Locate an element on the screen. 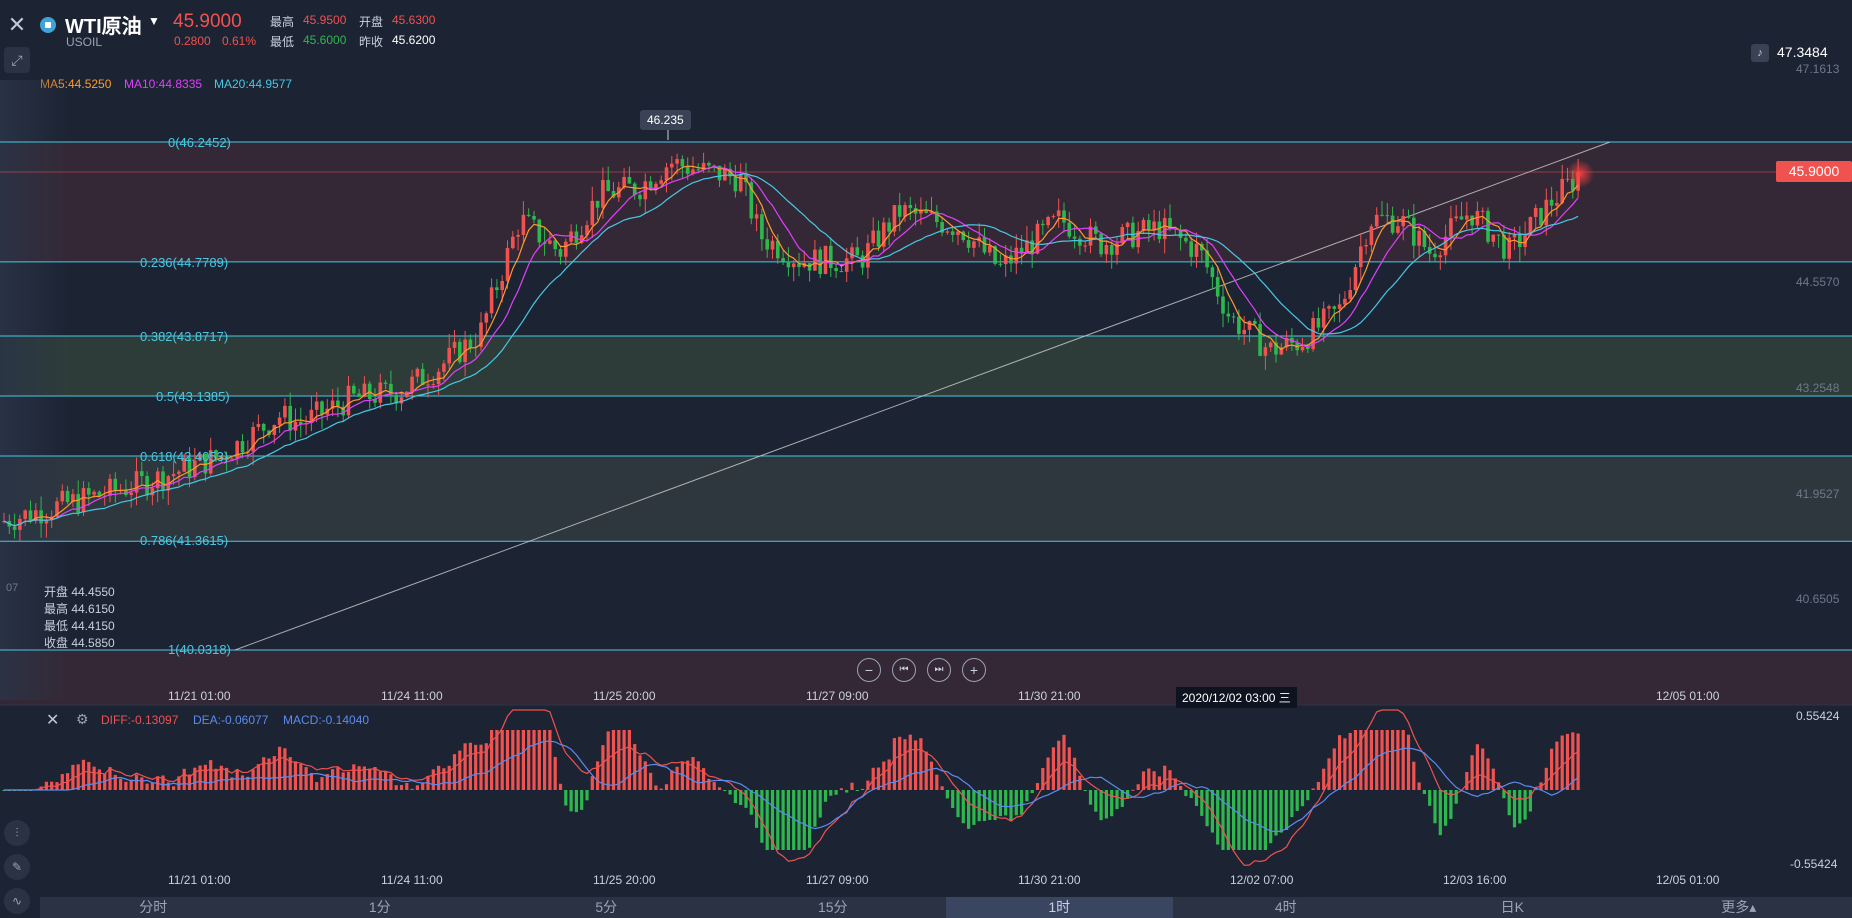 This screenshot has height=918, width=1852. chevron-down-icon: ▼ is located at coordinates (154, 21).